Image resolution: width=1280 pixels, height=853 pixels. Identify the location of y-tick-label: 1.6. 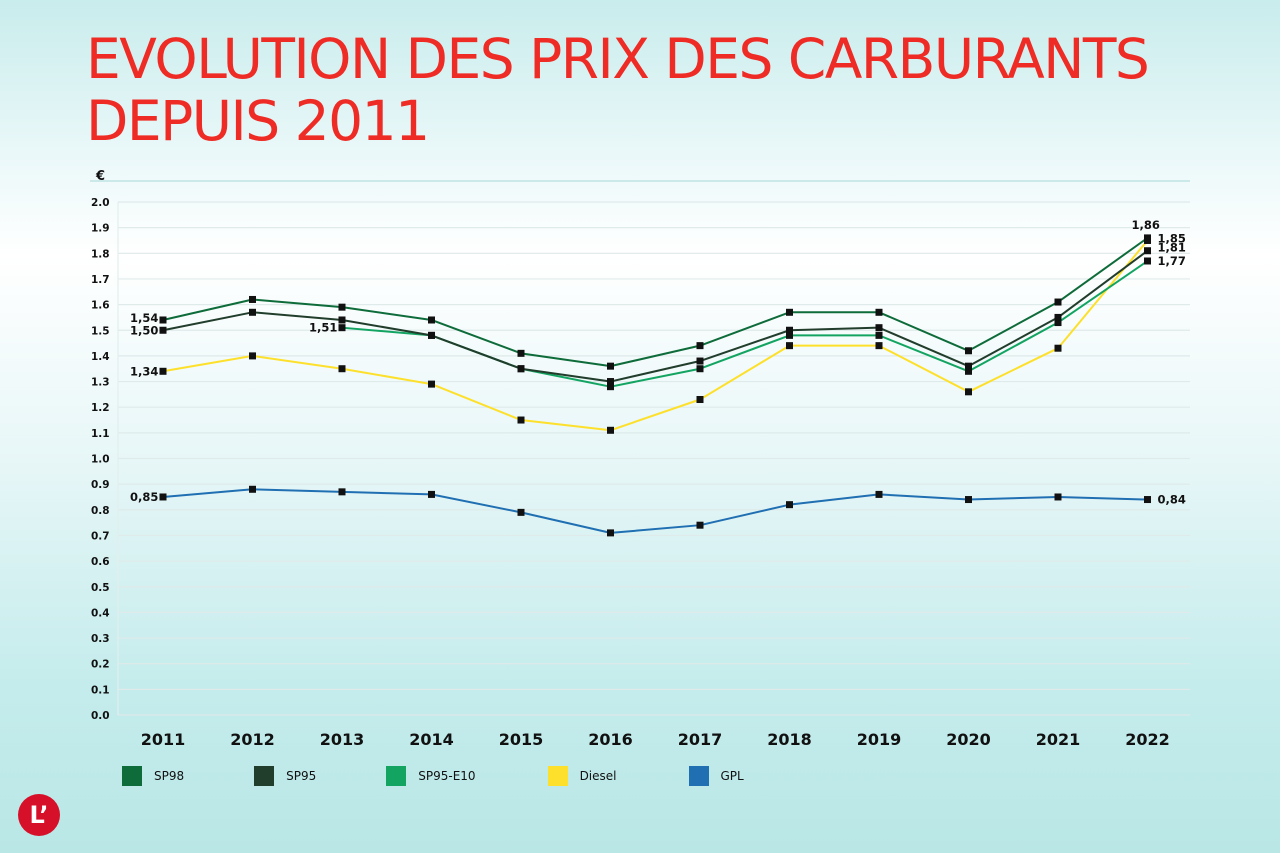
(100, 306).